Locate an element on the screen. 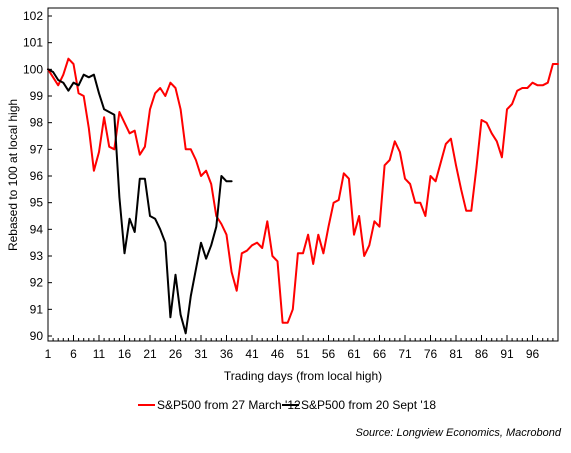 Image resolution: width=571 pixels, height=453 pixels. legend-label-series-2: S&P500 from 20 Sept '18 is located at coordinates (368, 405).